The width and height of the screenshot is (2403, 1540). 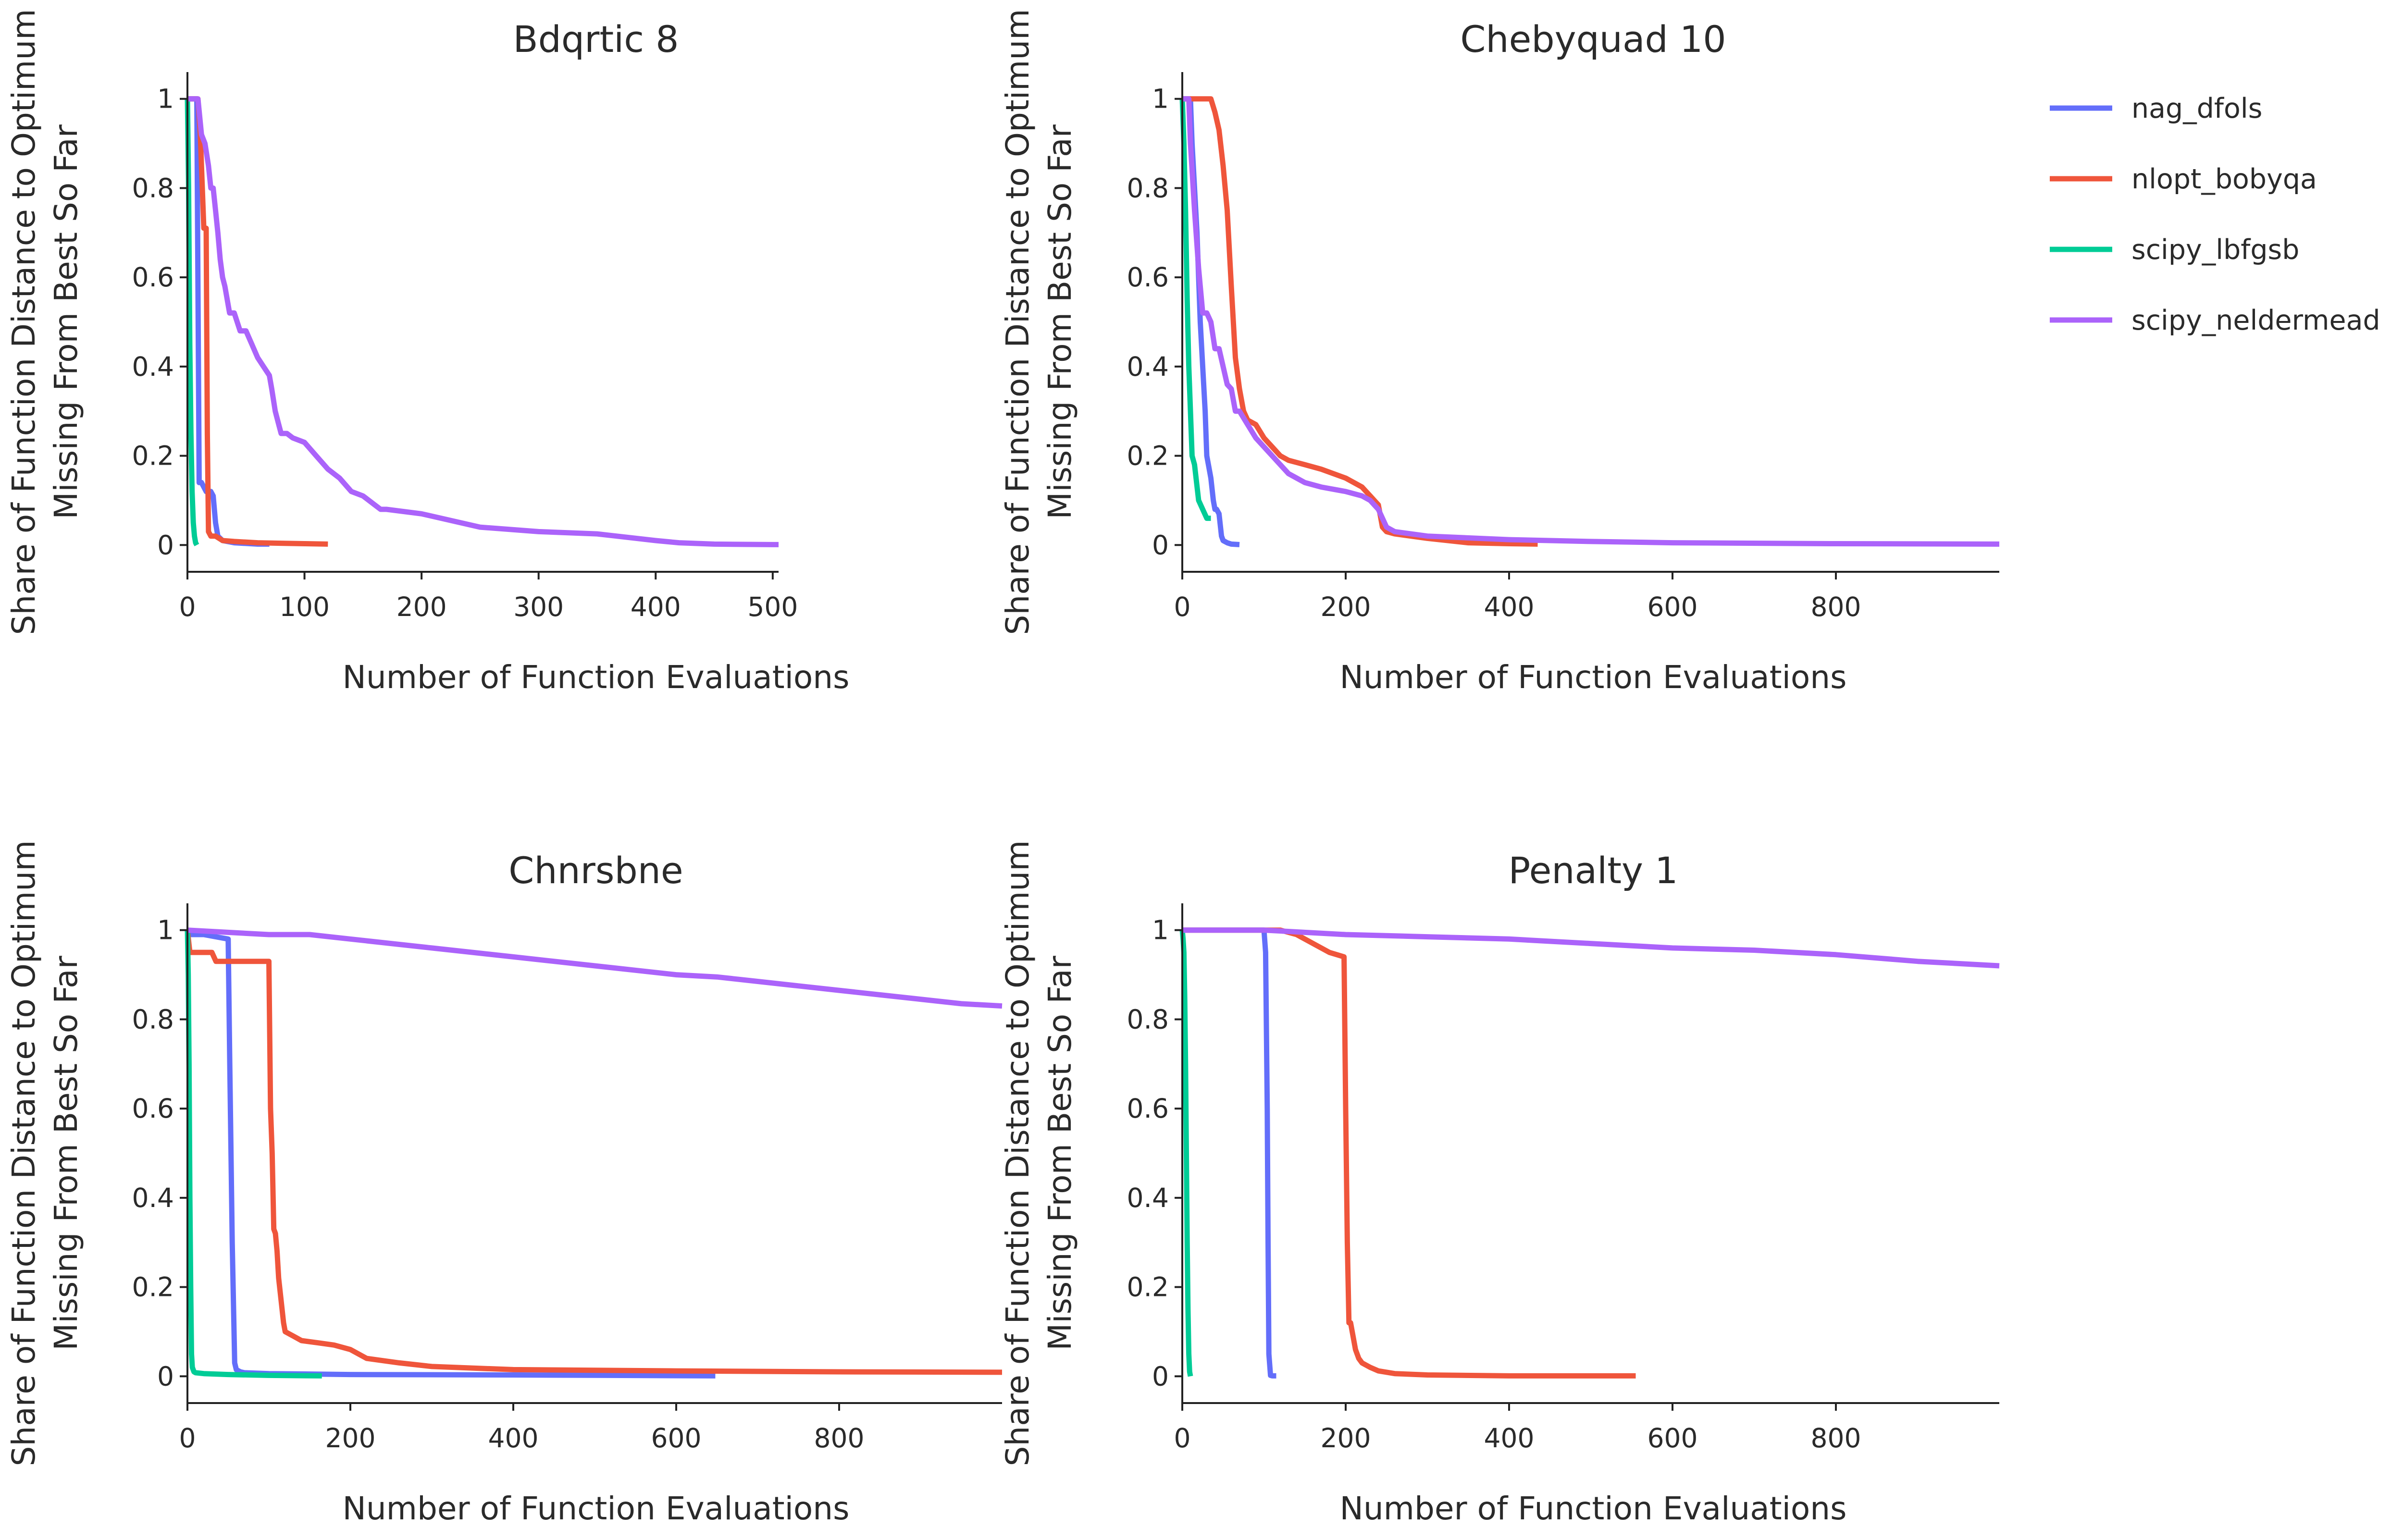 What do you see at coordinates (305, 606) in the screenshot?
I see `x-tick-label: 100` at bounding box center [305, 606].